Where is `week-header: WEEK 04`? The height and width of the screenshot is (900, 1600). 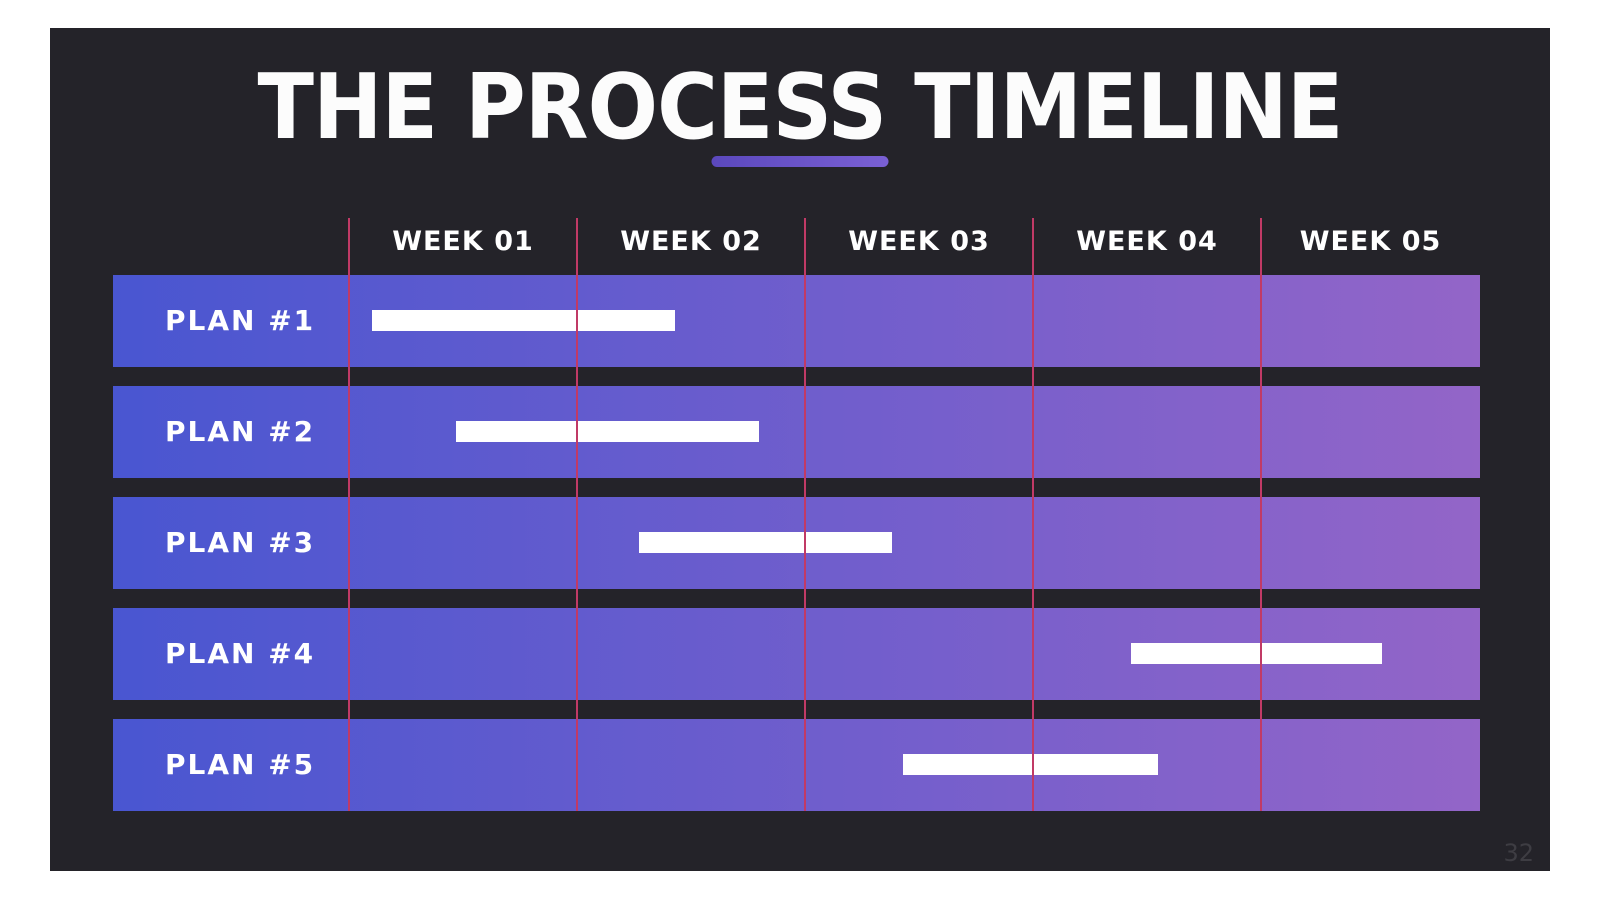
week-header: WEEK 04 is located at coordinates (1147, 241).